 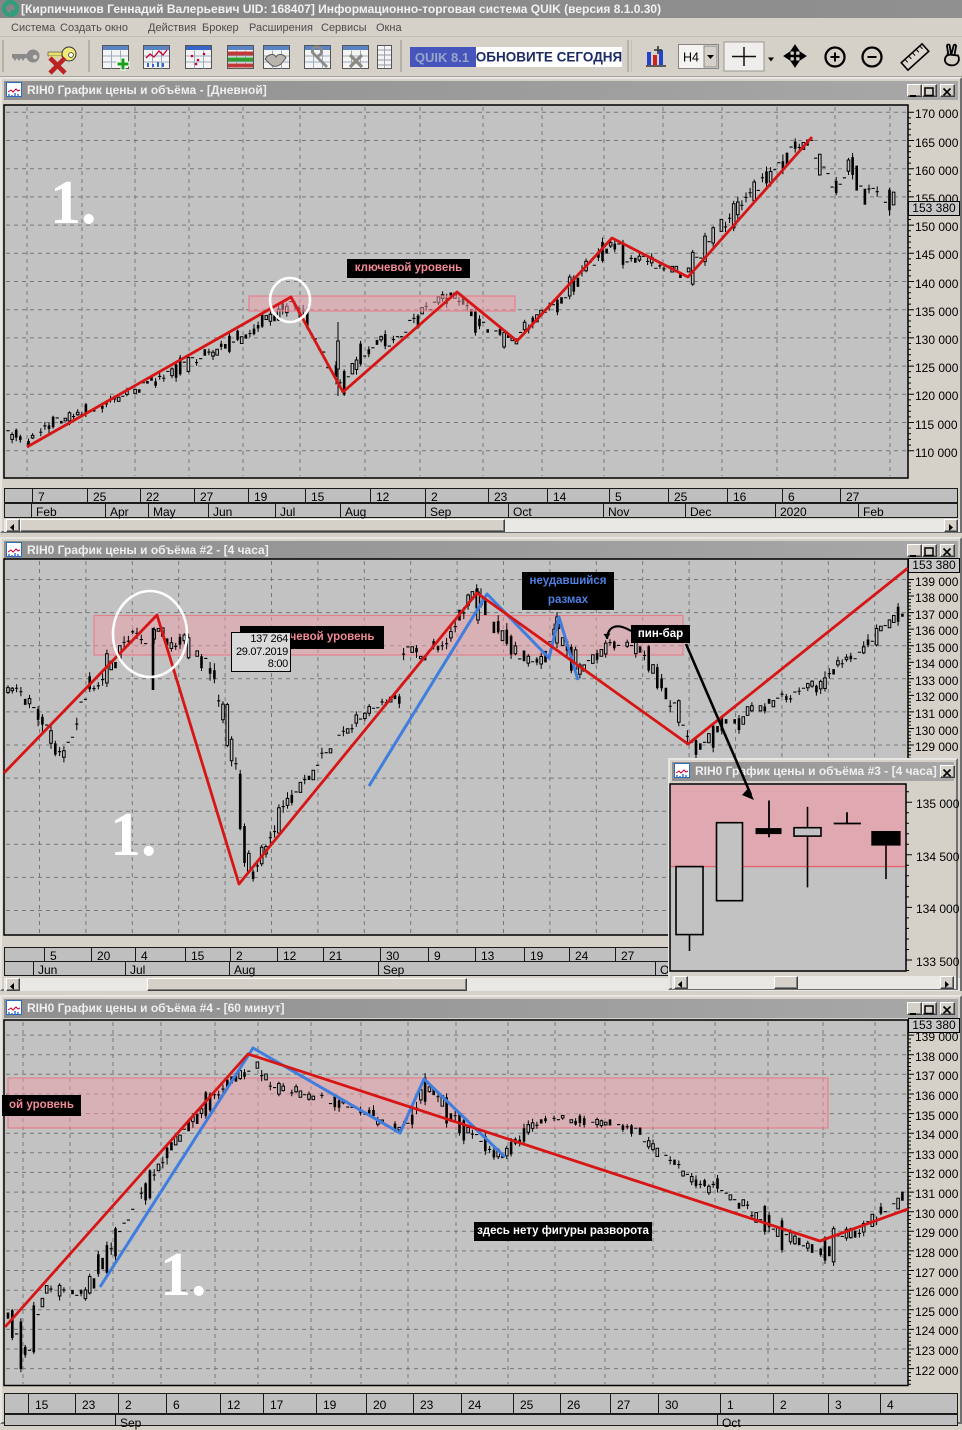 I want to click on svg-text: H4, so click(x=691, y=58).